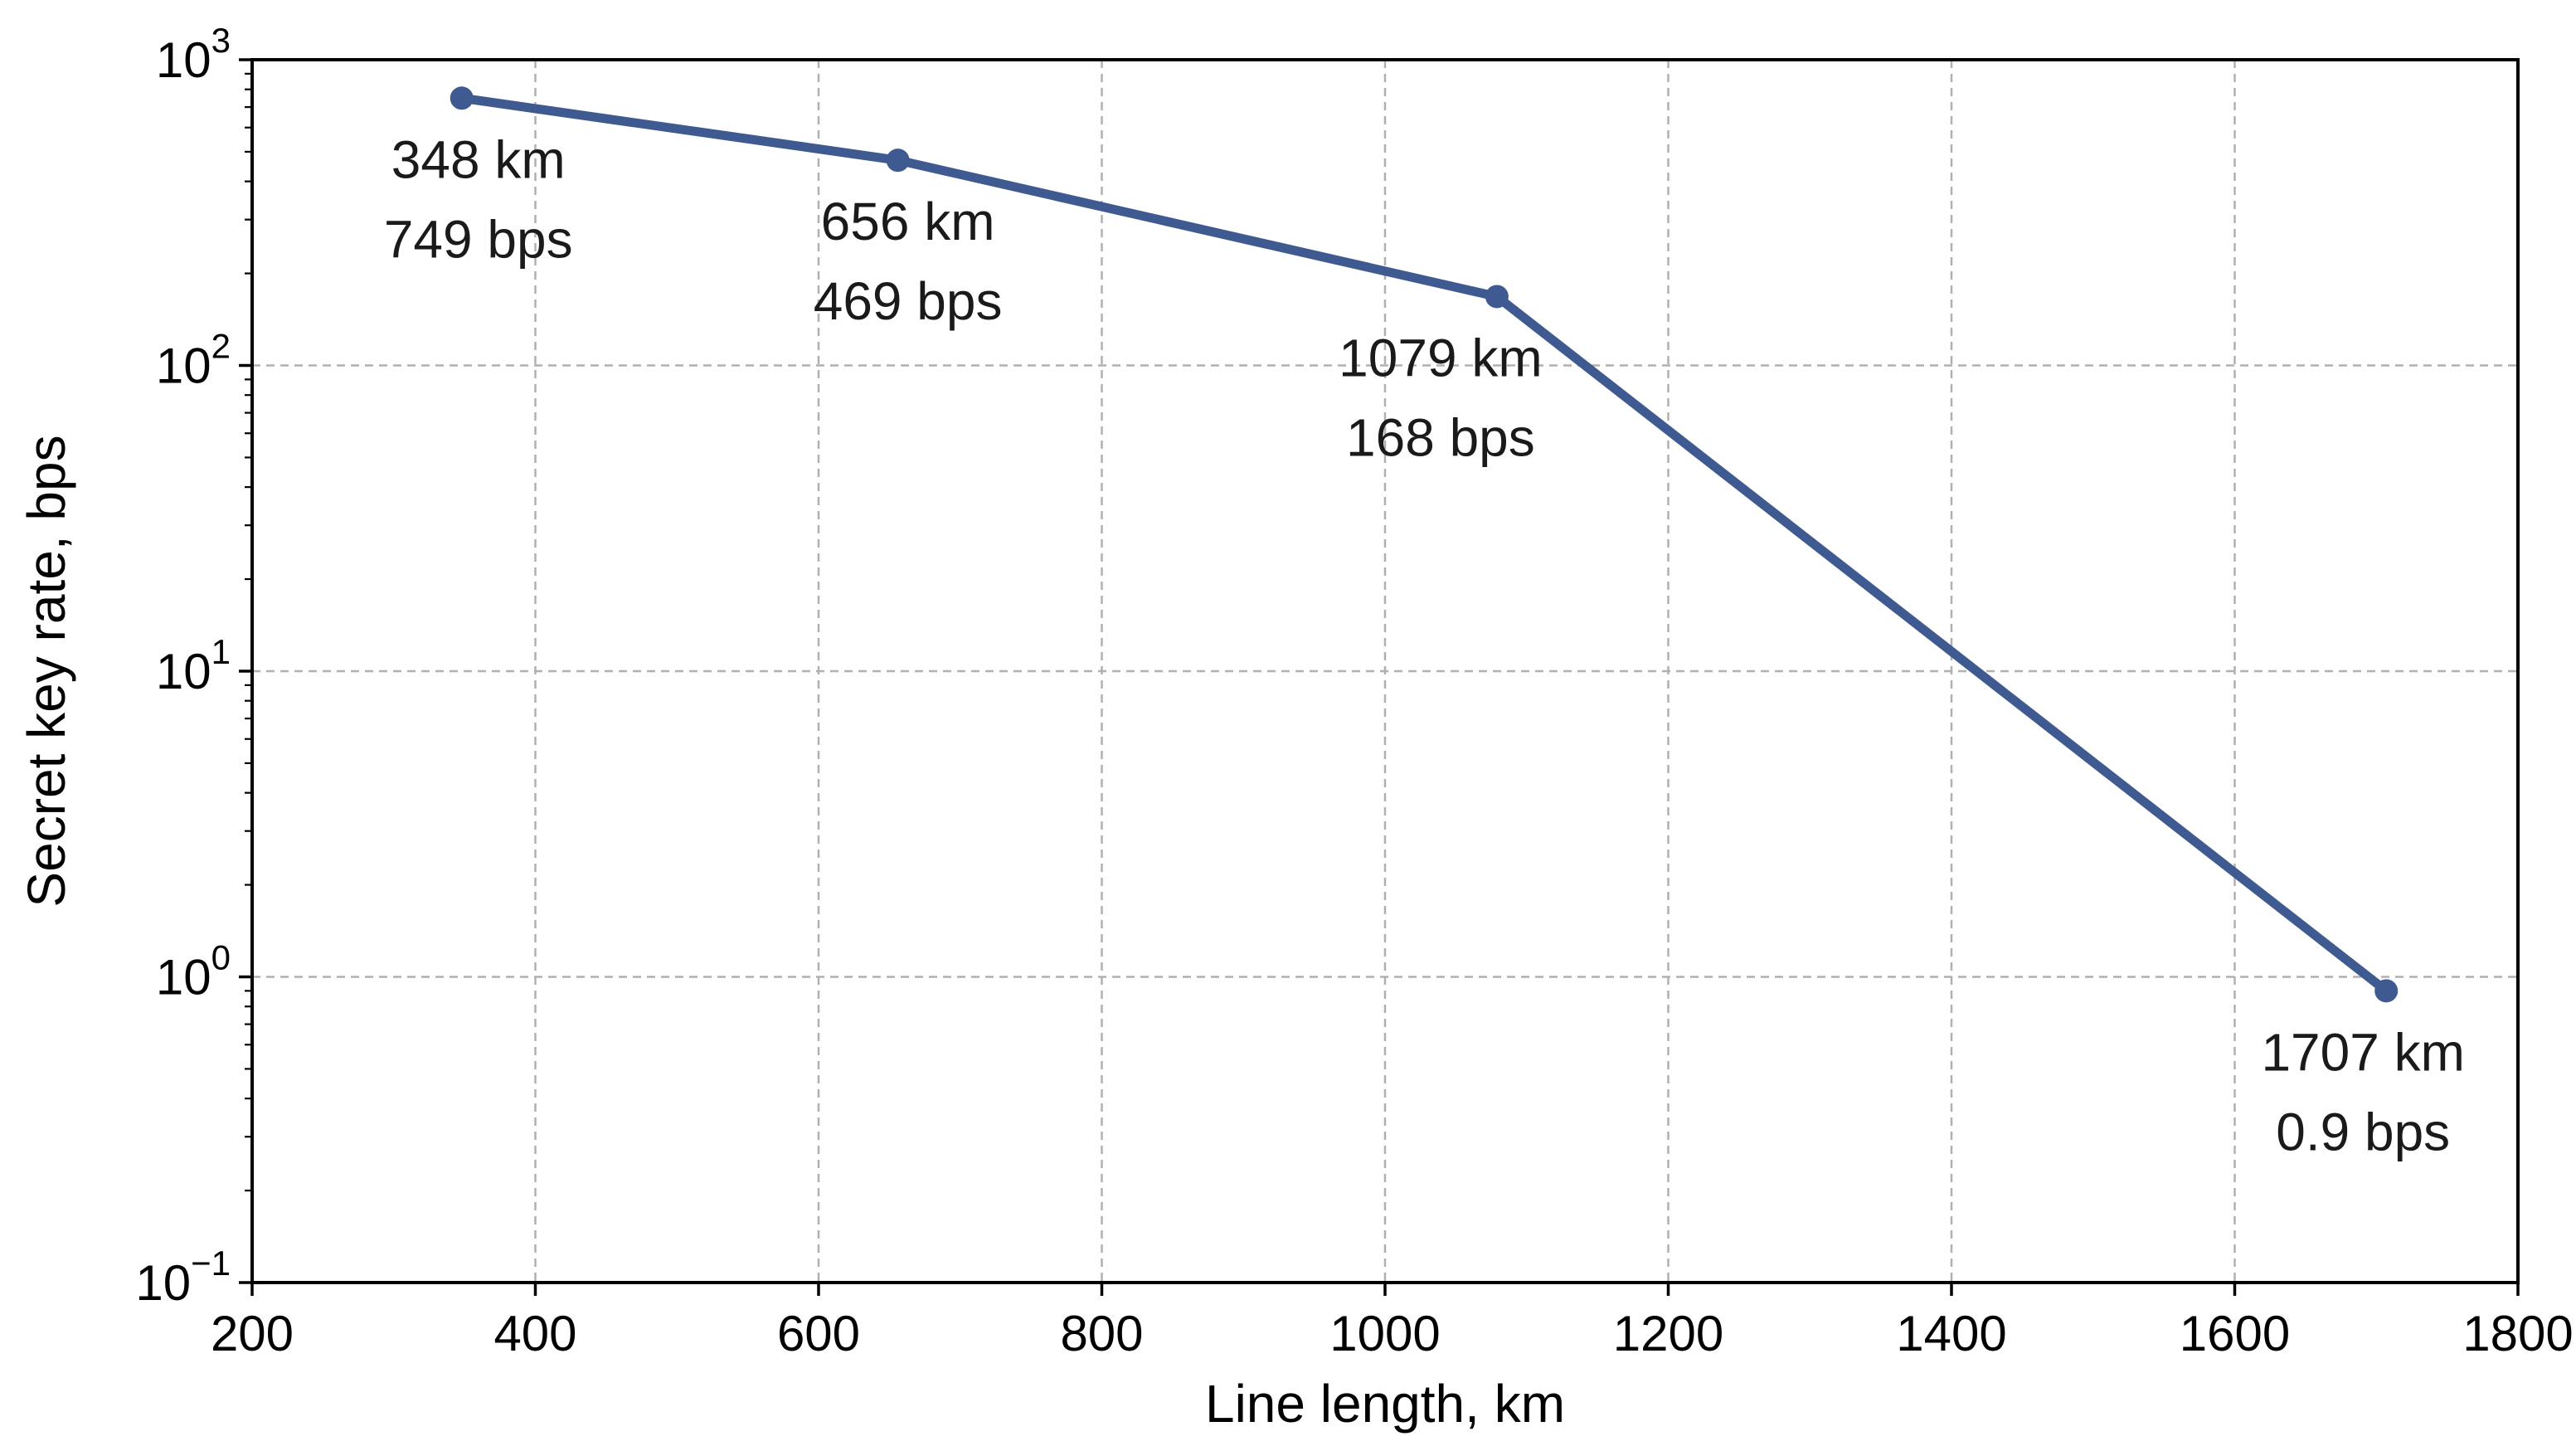 This screenshot has width=2576, height=1446. What do you see at coordinates (1951, 1333) in the screenshot?
I see `x-tick-label: 1400` at bounding box center [1951, 1333].